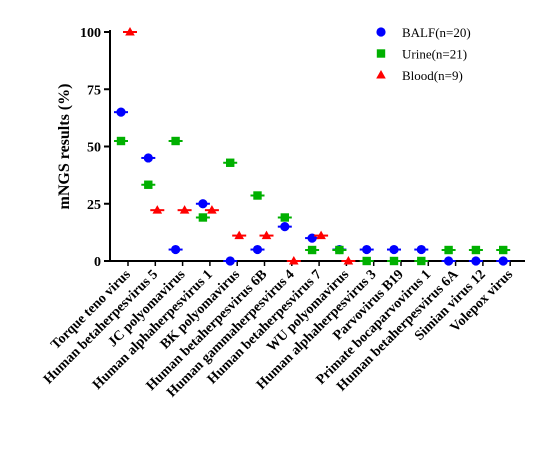 This screenshot has width=536, height=458. What do you see at coordinates (381, 53) in the screenshot?
I see `square-legend-marker` at bounding box center [381, 53].